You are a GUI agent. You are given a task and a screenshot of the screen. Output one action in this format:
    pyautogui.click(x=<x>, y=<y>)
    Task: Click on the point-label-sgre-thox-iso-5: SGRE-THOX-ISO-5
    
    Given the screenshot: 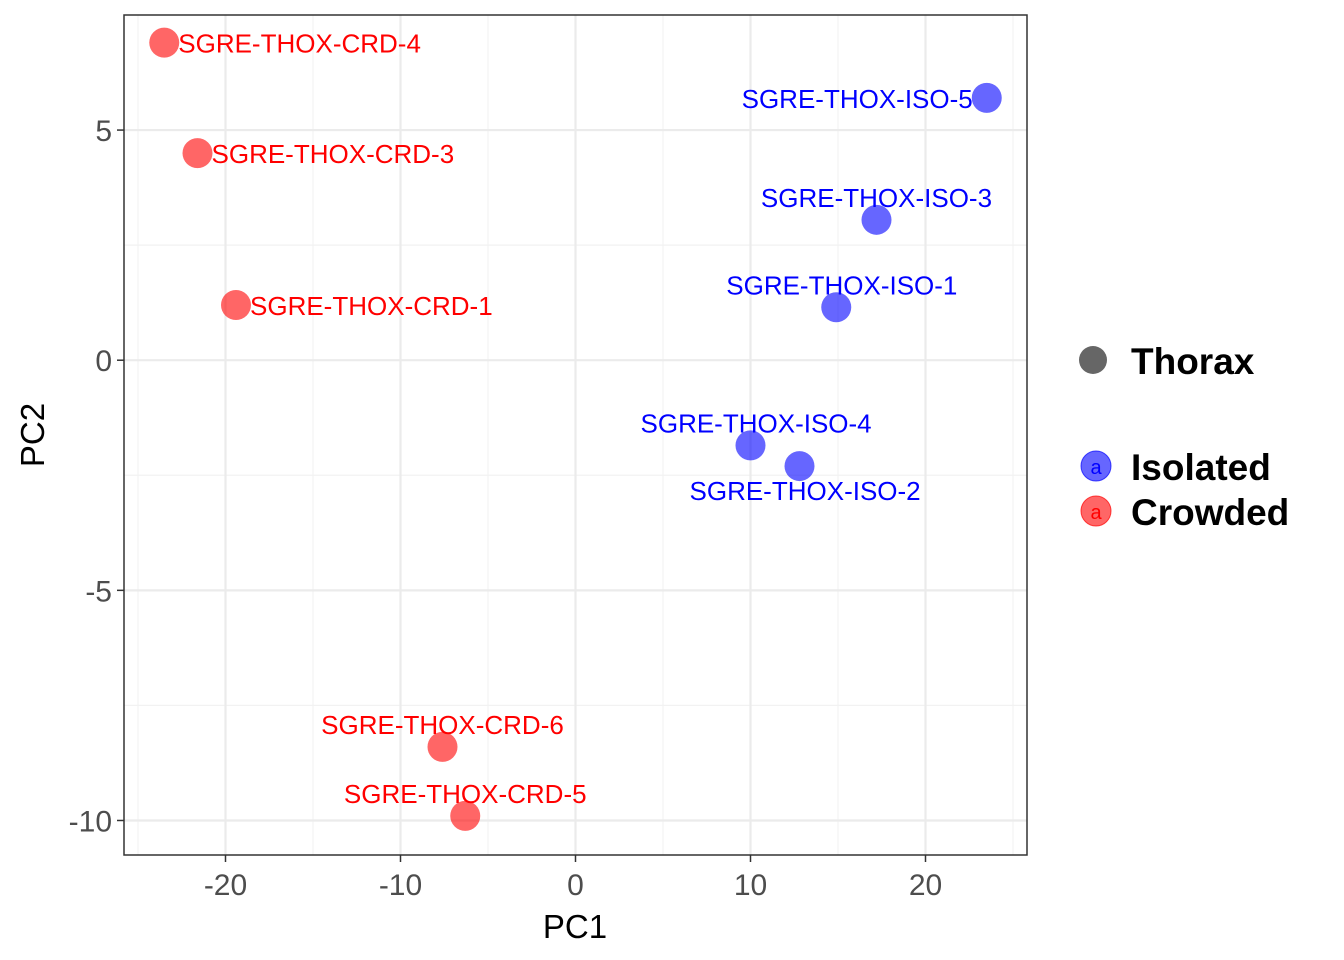 What is the action you would take?
    pyautogui.click(x=857, y=99)
    